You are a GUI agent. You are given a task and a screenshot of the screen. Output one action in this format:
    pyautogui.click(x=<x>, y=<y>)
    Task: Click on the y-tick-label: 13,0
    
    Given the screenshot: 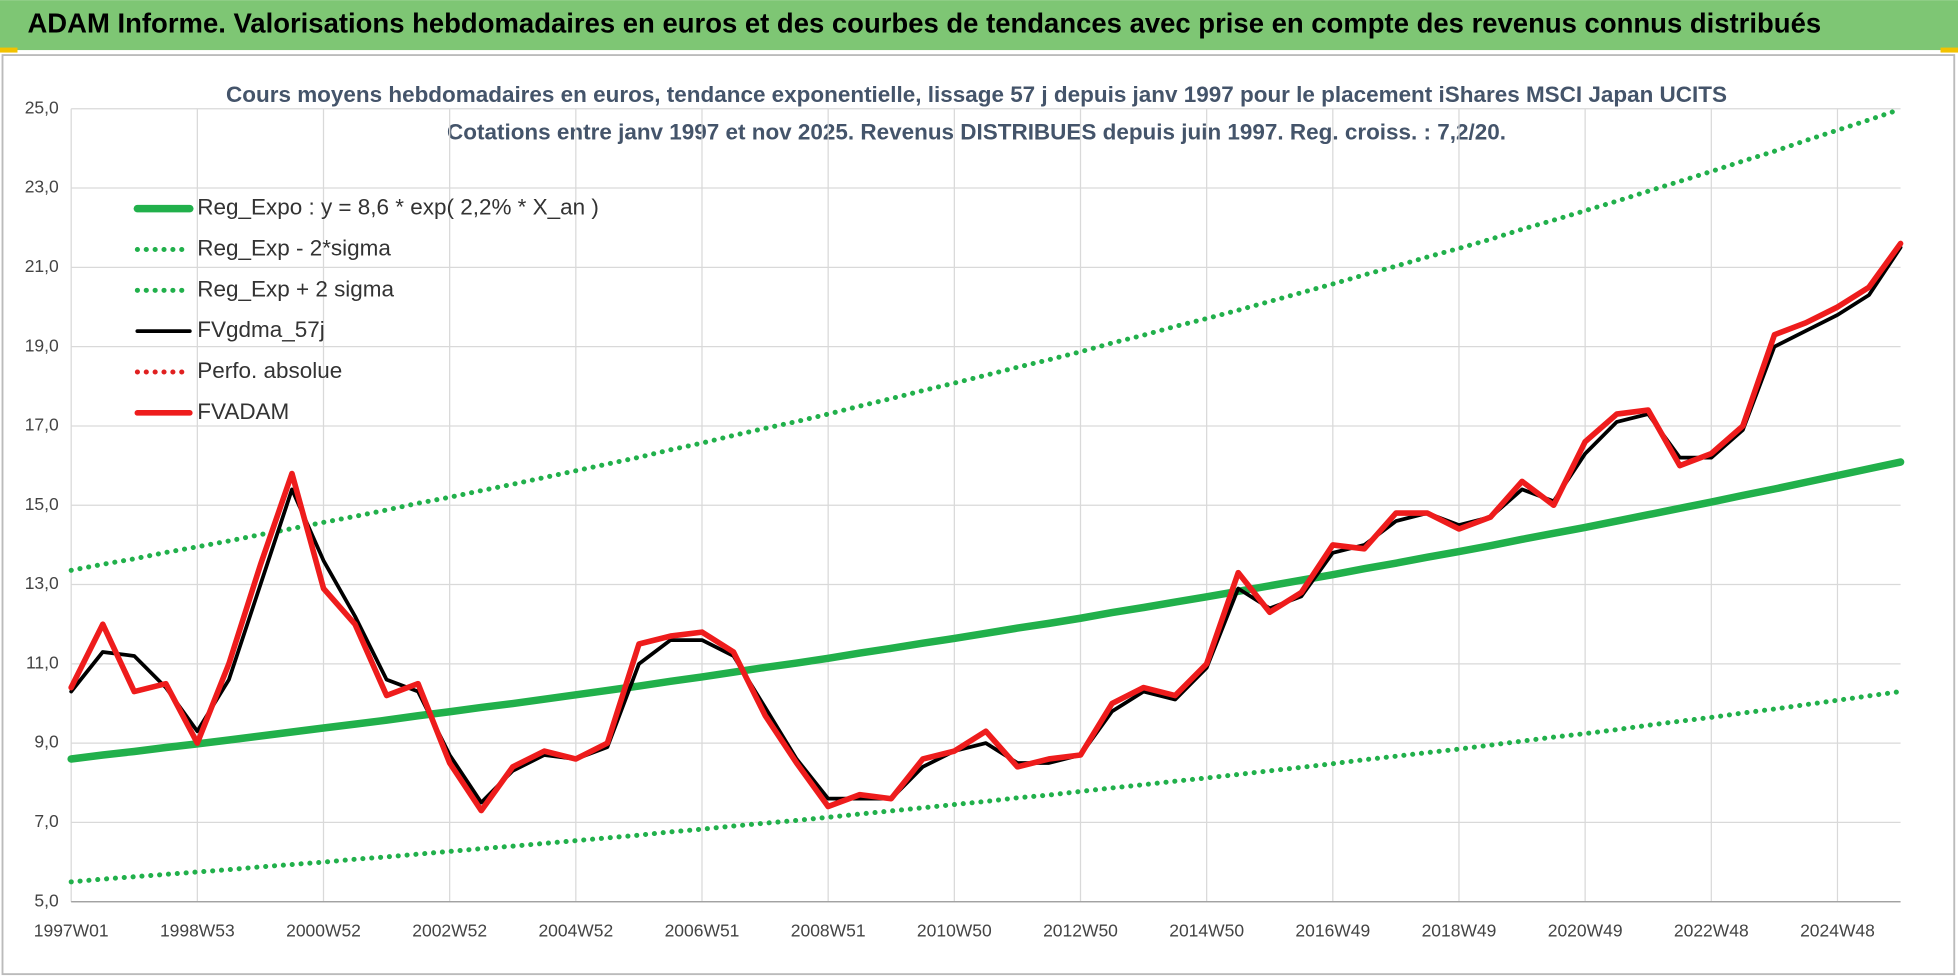 What is the action you would take?
    pyautogui.click(x=42, y=583)
    